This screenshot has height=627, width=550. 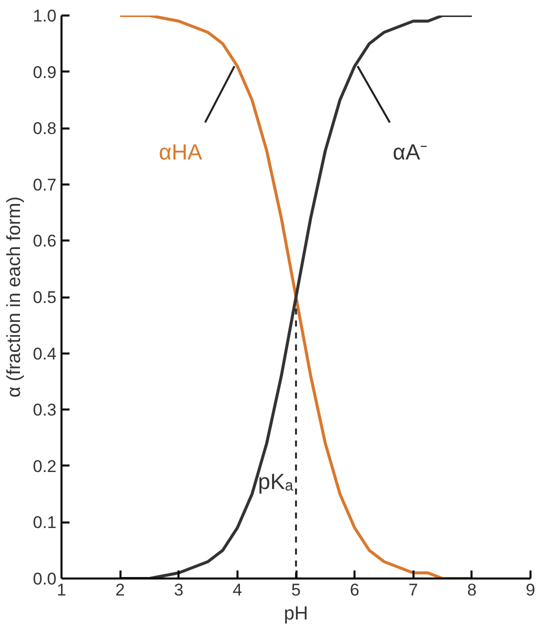 I want to click on y-tick-label: 0.1, so click(x=44, y=522).